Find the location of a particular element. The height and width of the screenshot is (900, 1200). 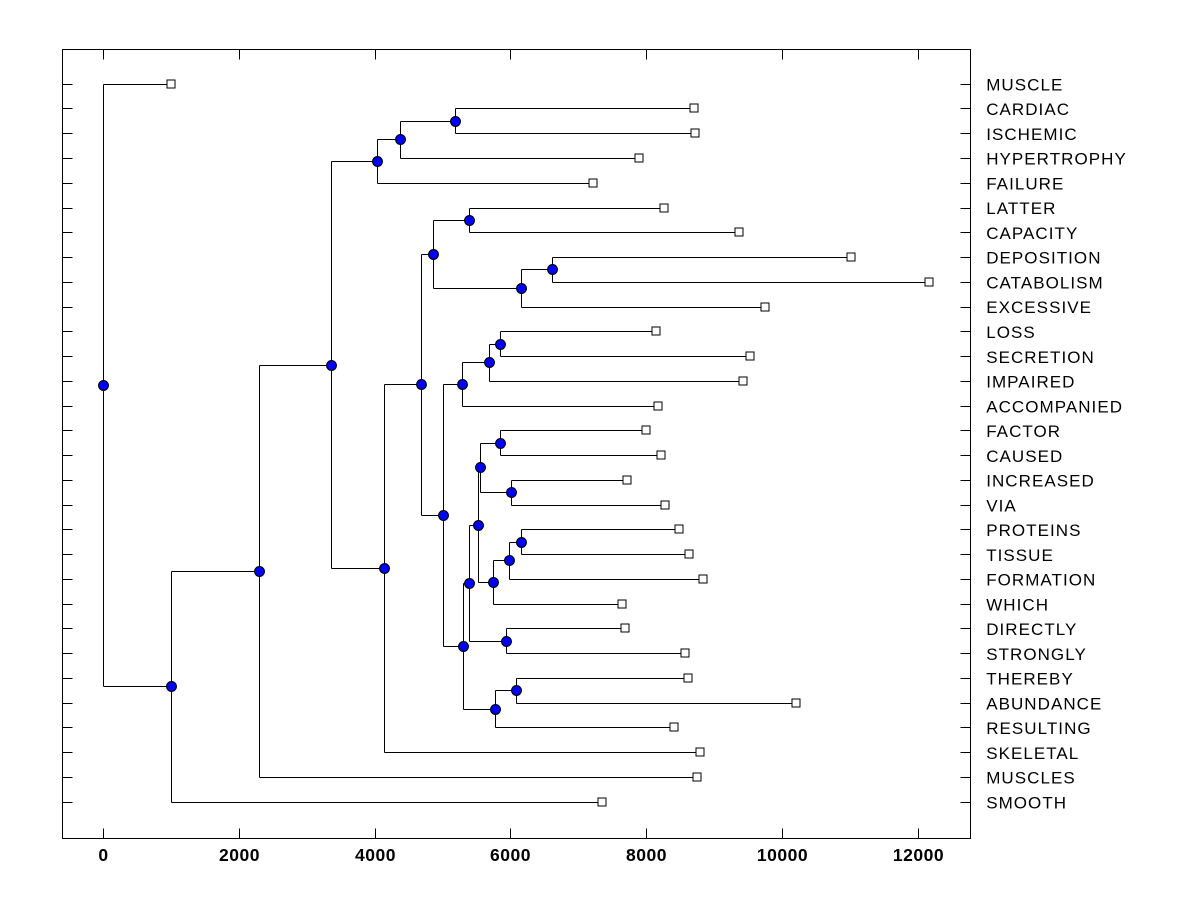

svg-text: WHICH is located at coordinates (1017, 604).